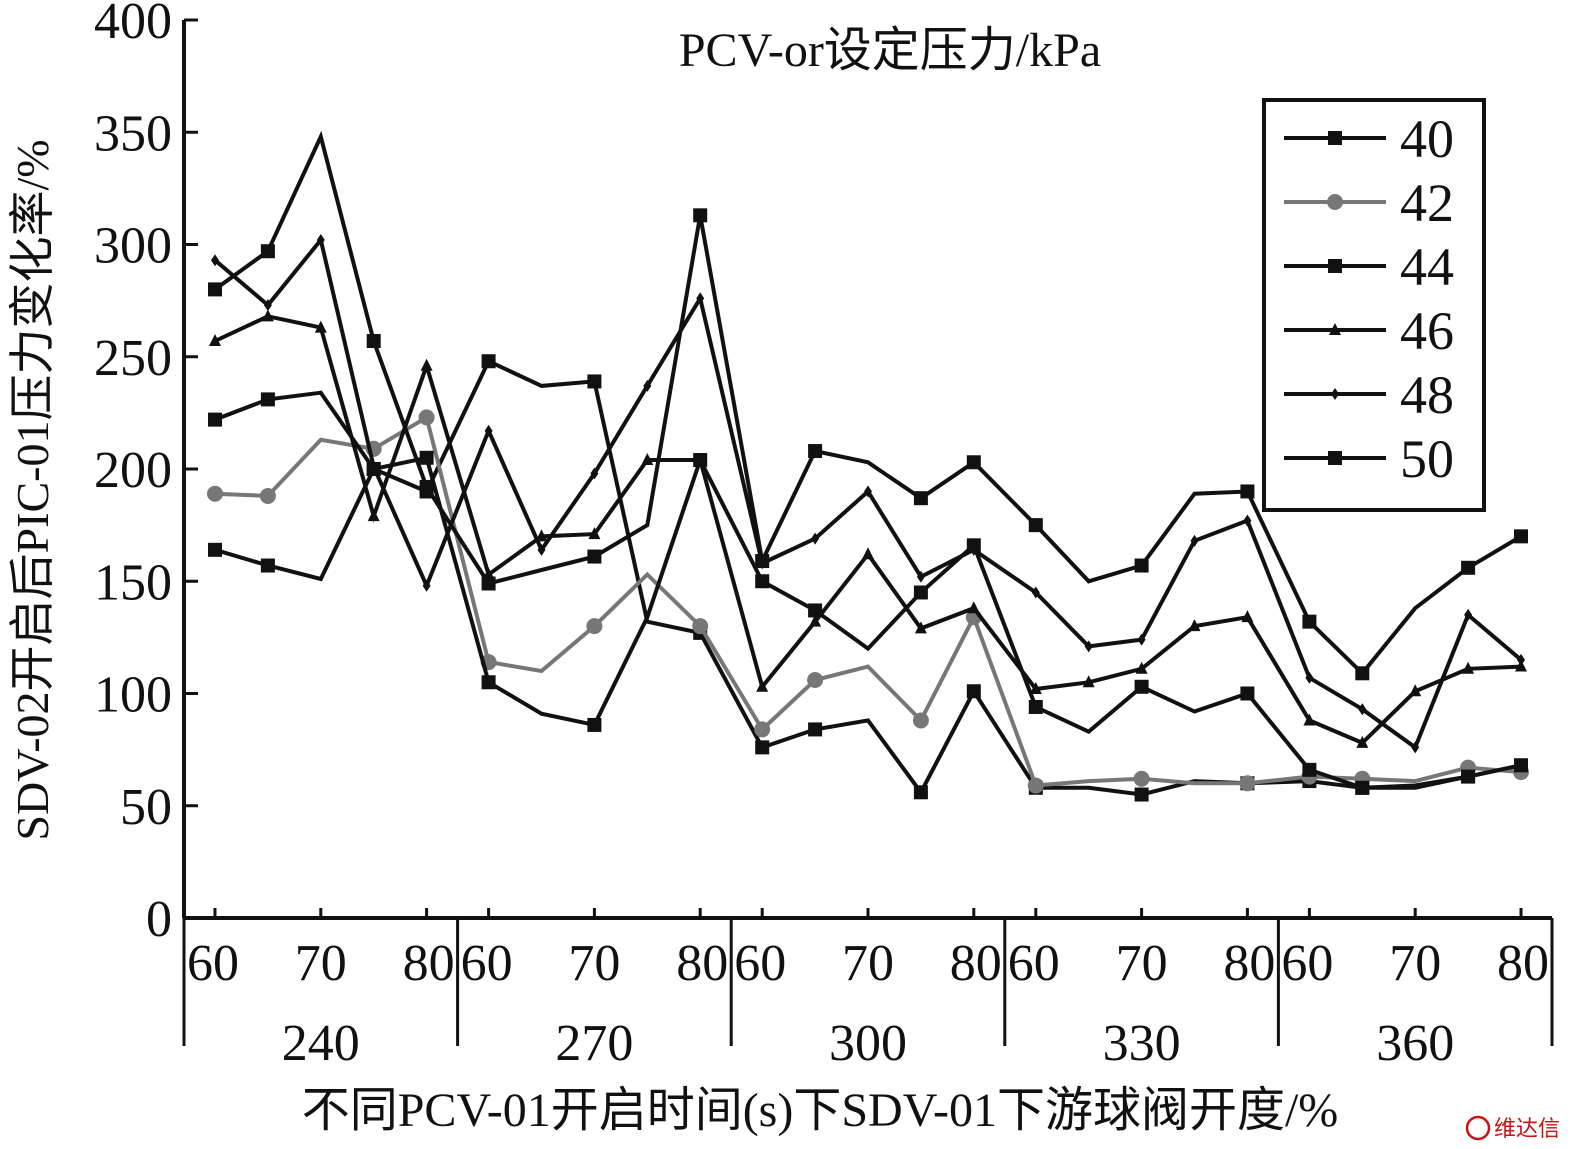 The image size is (1588, 1149). What do you see at coordinates (594, 1043) in the screenshot?
I see `group-label: 270` at bounding box center [594, 1043].